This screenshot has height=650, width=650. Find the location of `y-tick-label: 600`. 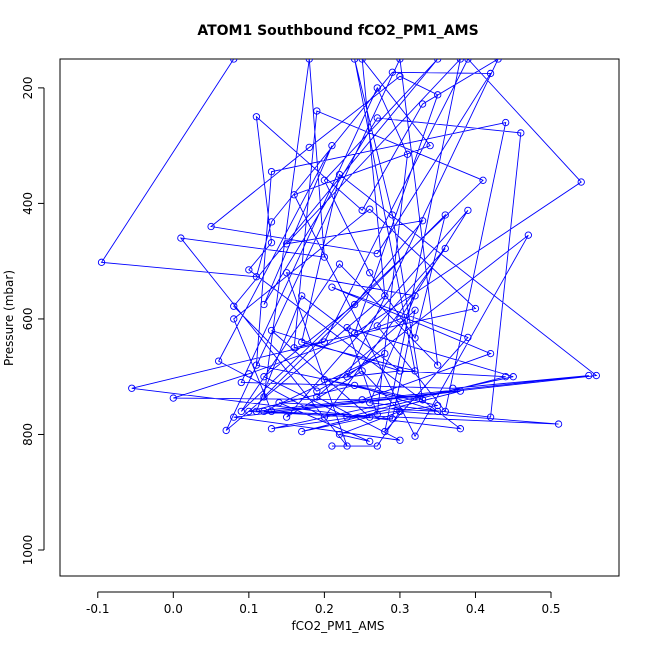

y-tick-label: 600 is located at coordinates (28, 318).